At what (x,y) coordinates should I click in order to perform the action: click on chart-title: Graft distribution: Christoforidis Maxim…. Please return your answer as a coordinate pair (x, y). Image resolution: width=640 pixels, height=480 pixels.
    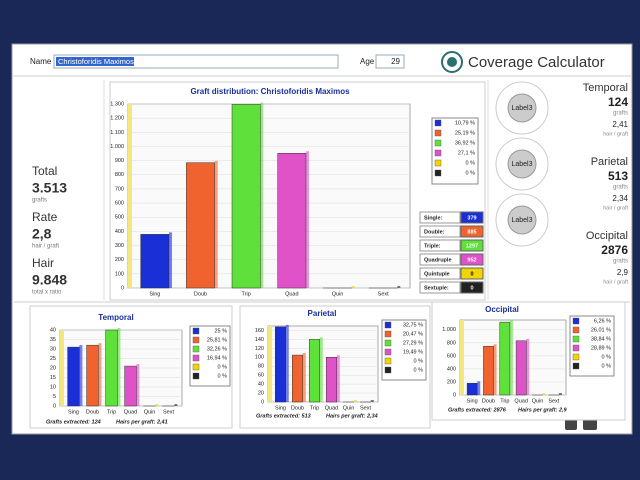
    Looking at the image, I should click on (270, 91).